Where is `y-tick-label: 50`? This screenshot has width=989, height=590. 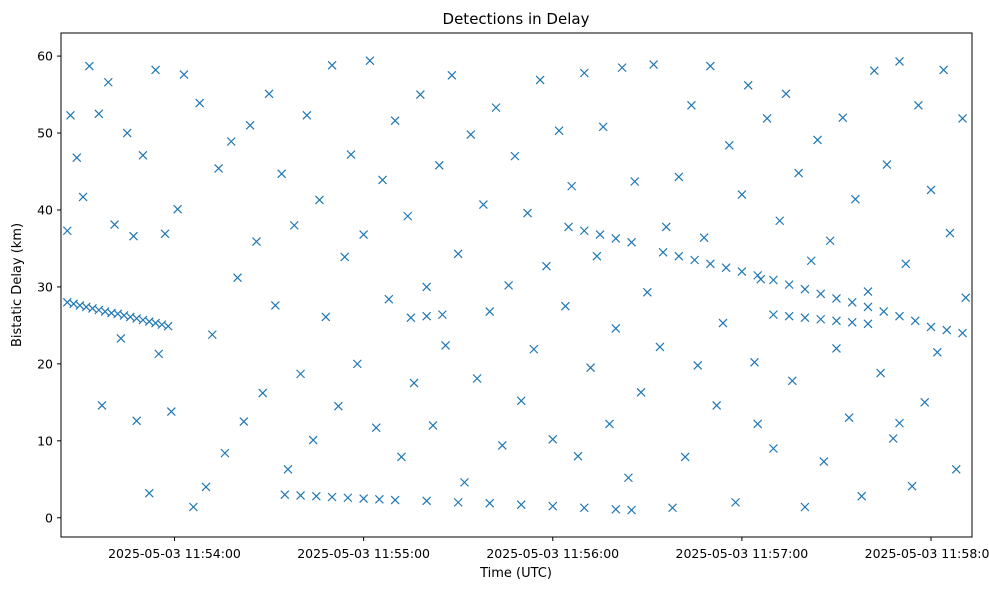
y-tick-label: 50 is located at coordinates (45, 133).